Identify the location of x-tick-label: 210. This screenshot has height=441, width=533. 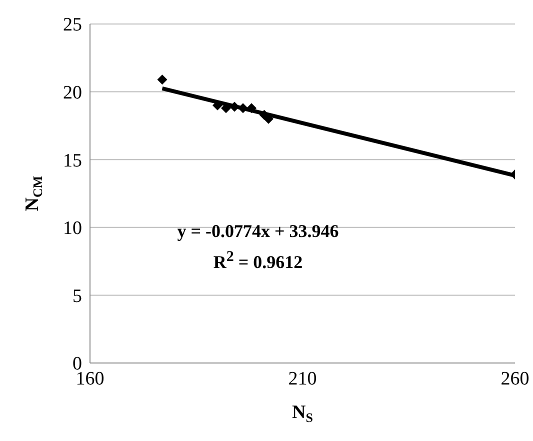
(302, 379).